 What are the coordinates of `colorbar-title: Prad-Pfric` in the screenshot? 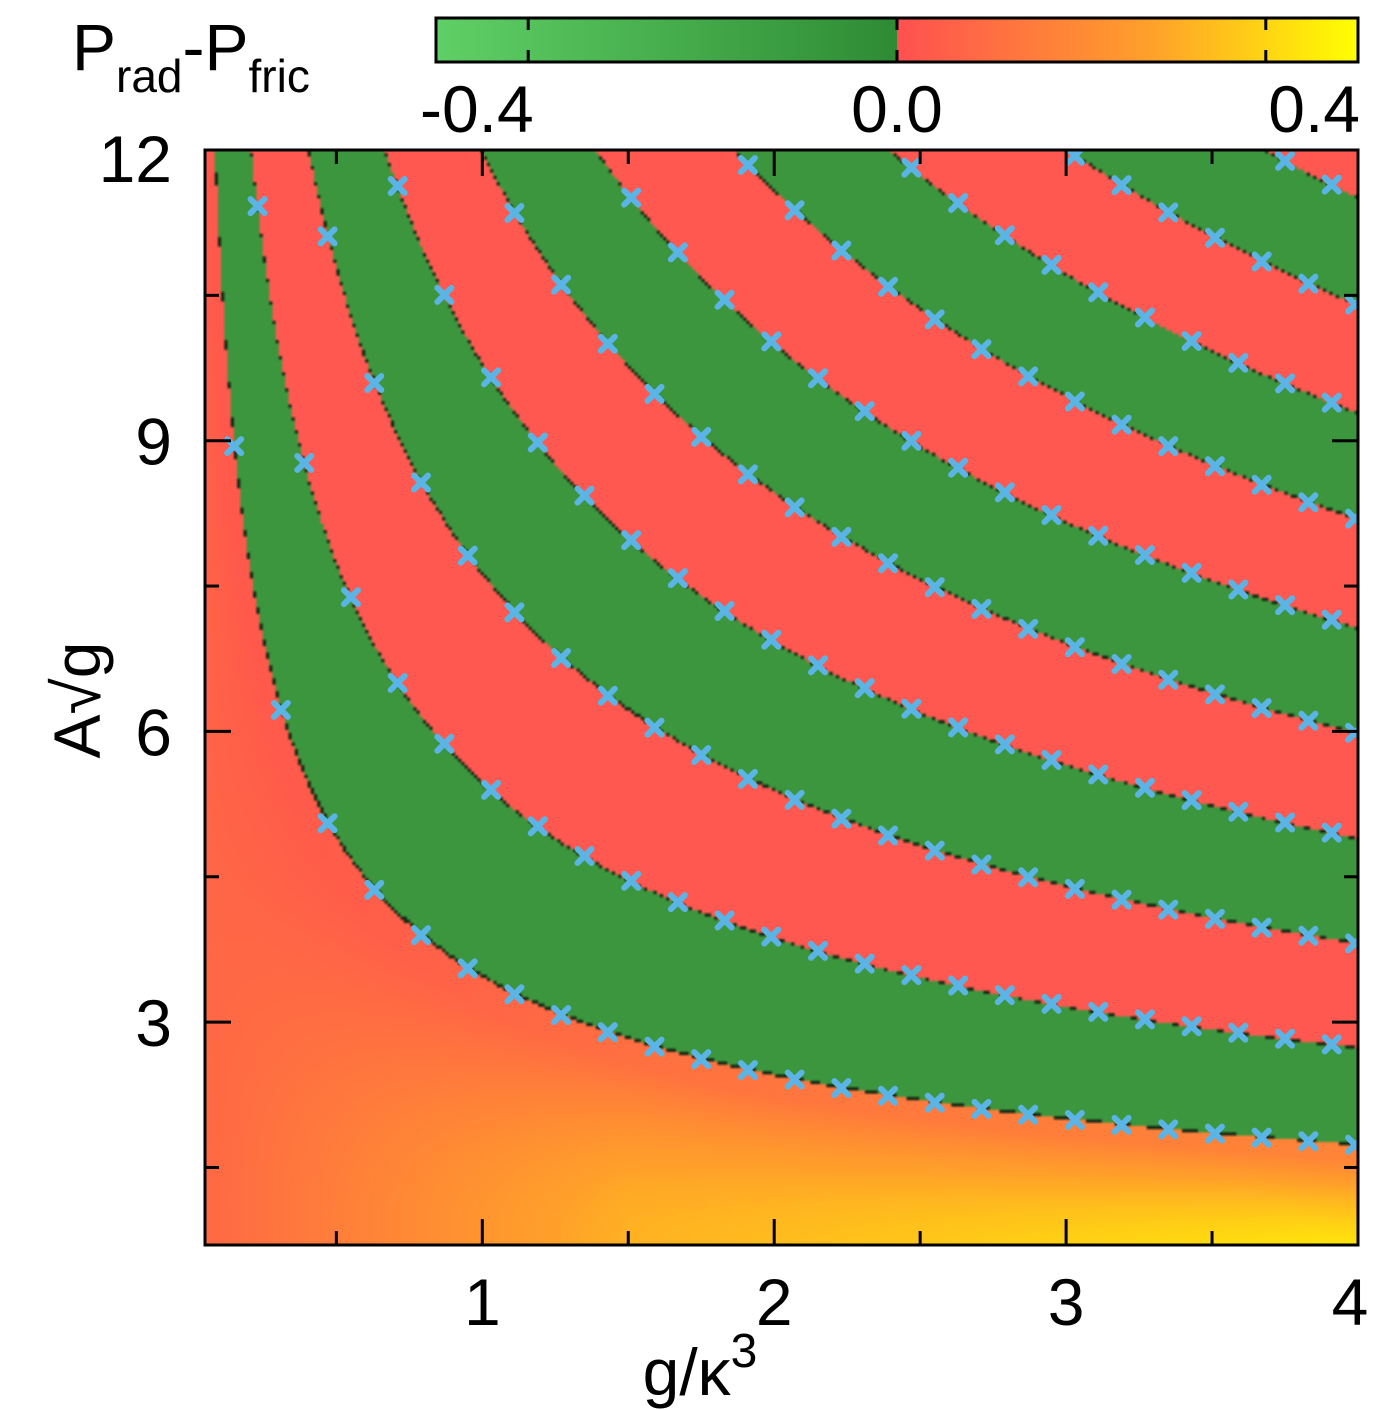 It's located at (191, 56).